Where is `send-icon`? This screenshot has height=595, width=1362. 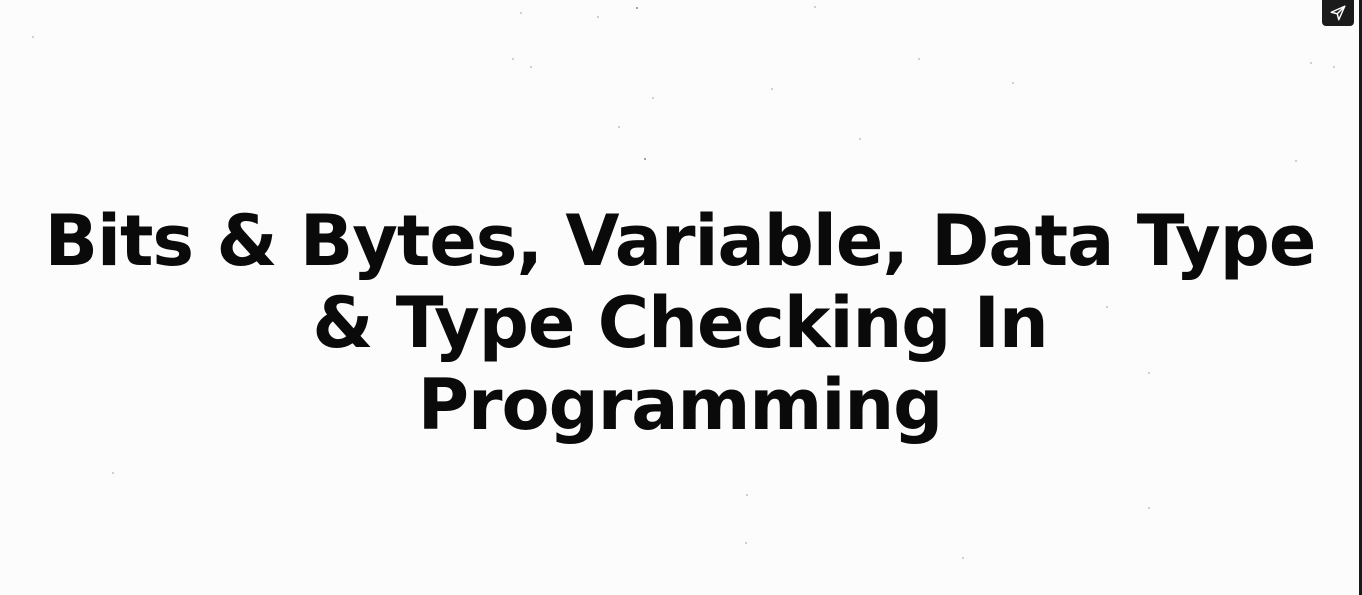 send-icon is located at coordinates (1338, 13).